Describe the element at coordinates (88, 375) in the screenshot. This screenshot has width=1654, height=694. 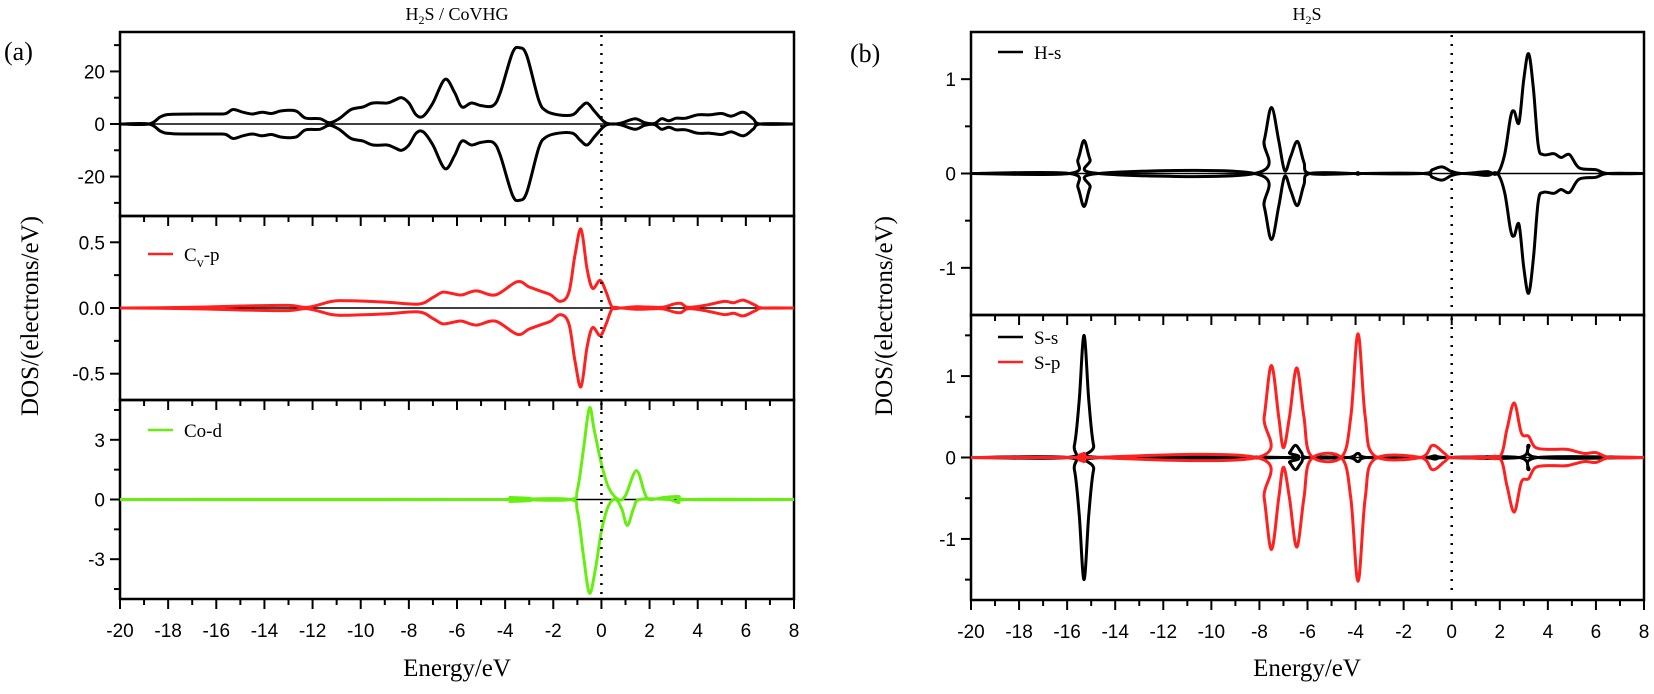
I see `y-tick-label: -0.5` at that location.